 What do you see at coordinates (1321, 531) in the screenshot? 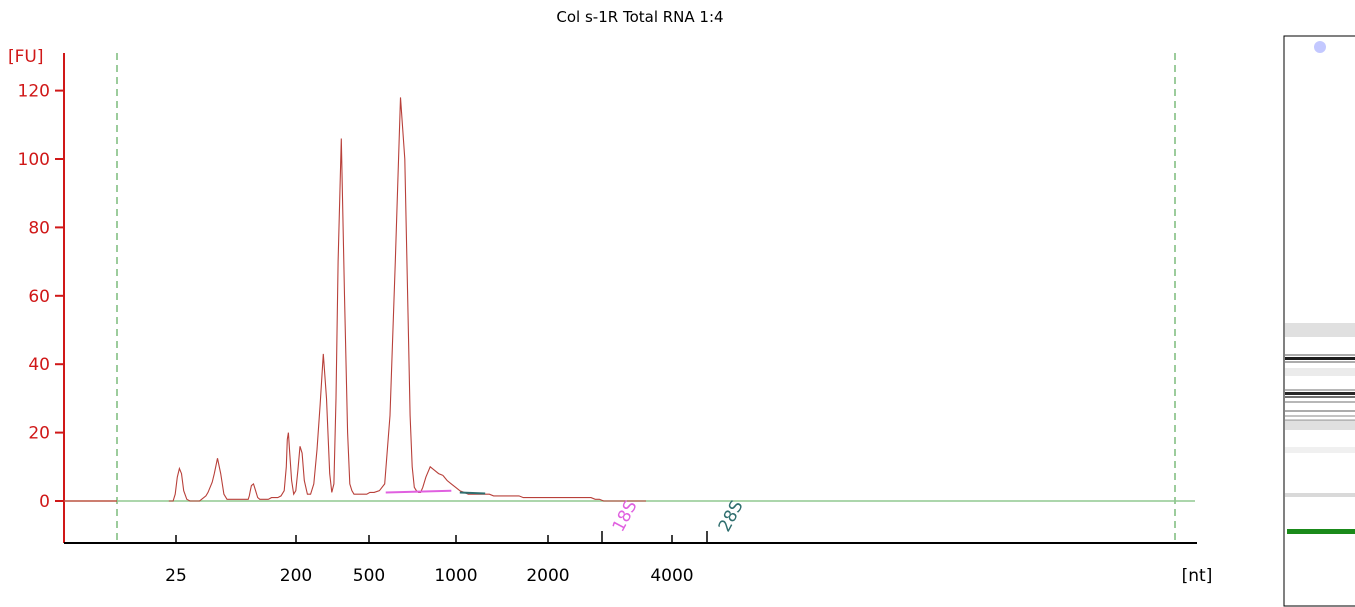
I see `gel-lower-marker` at bounding box center [1321, 531].